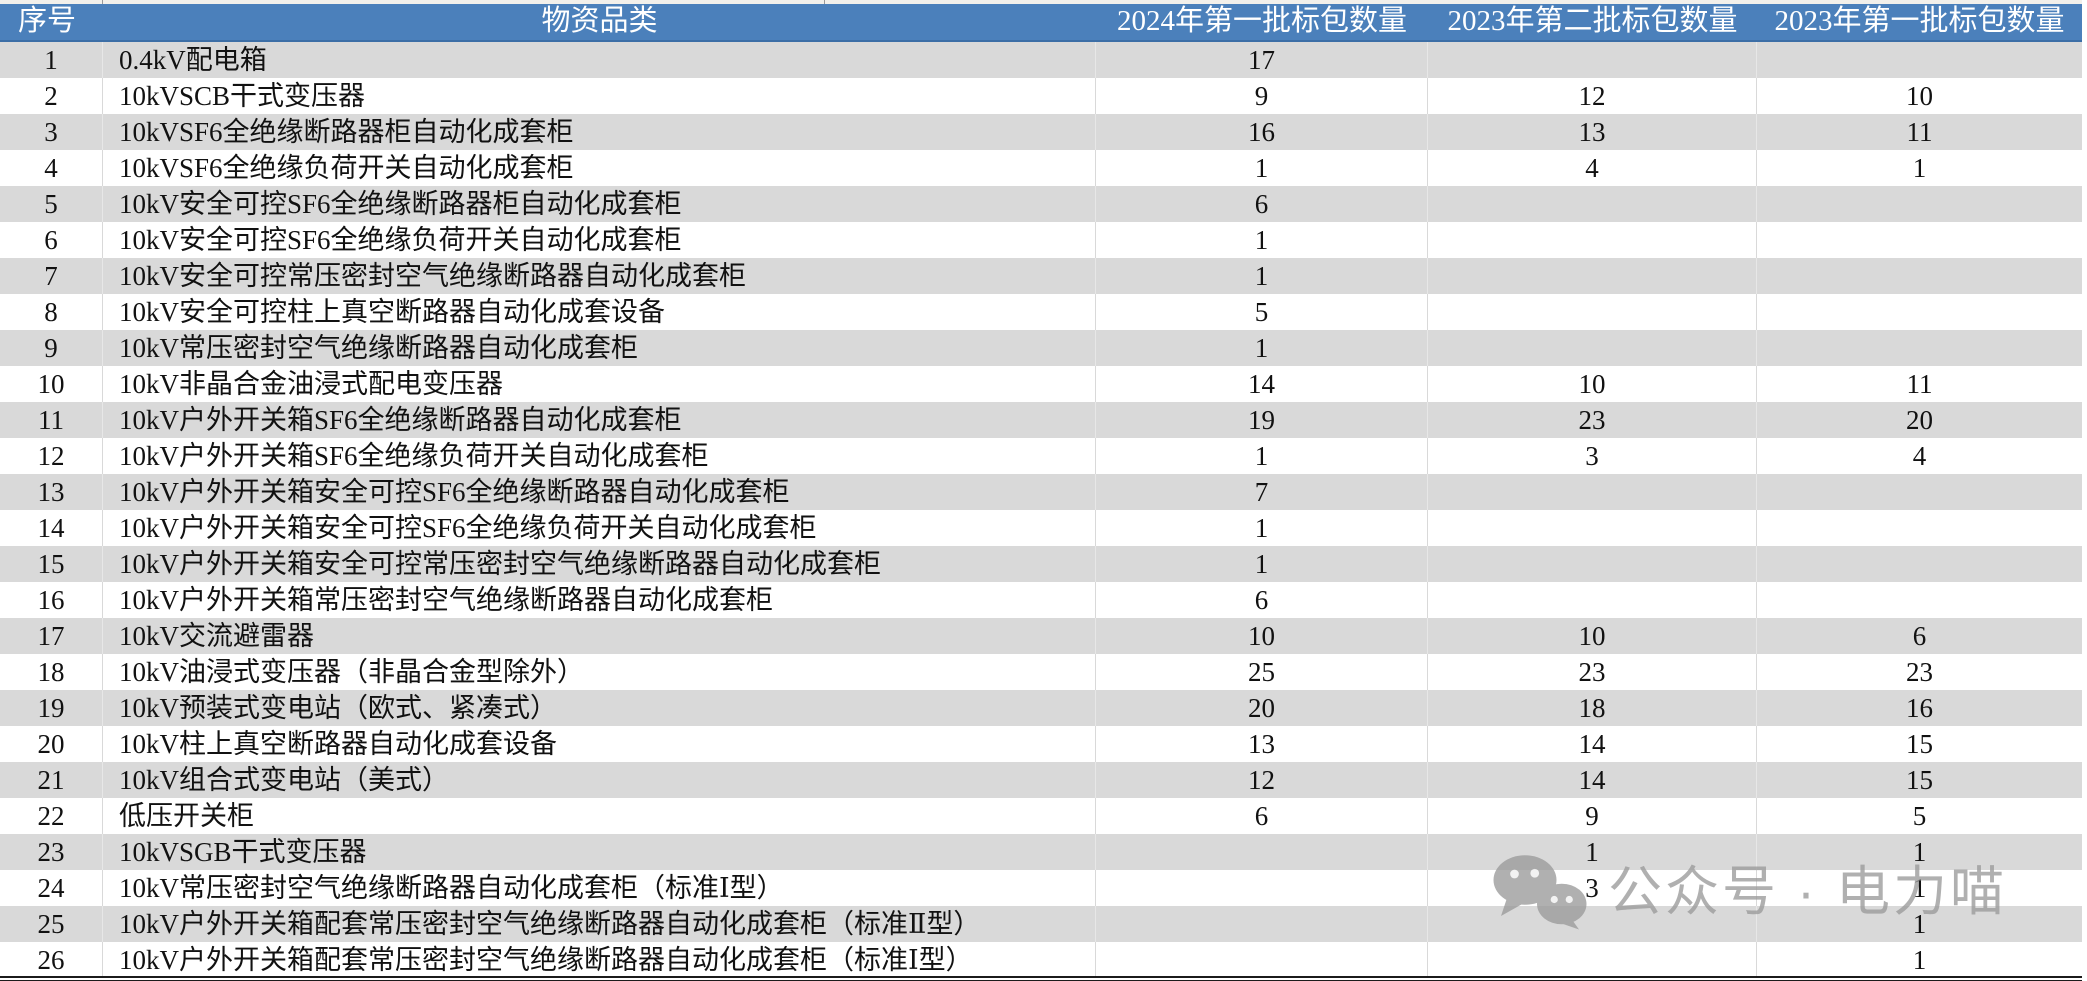  Describe the element at coordinates (1262, 204) in the screenshot. I see `quantity-cell: 6` at that location.